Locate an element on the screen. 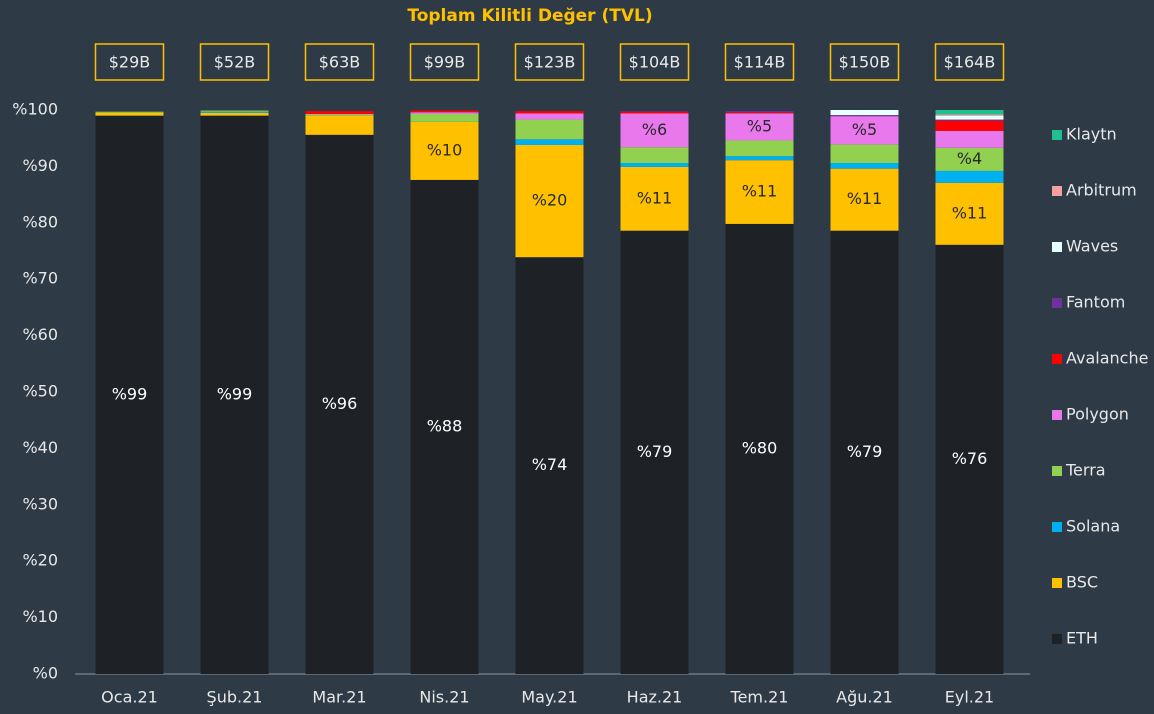  tvl-label: $29B is located at coordinates (130, 62).